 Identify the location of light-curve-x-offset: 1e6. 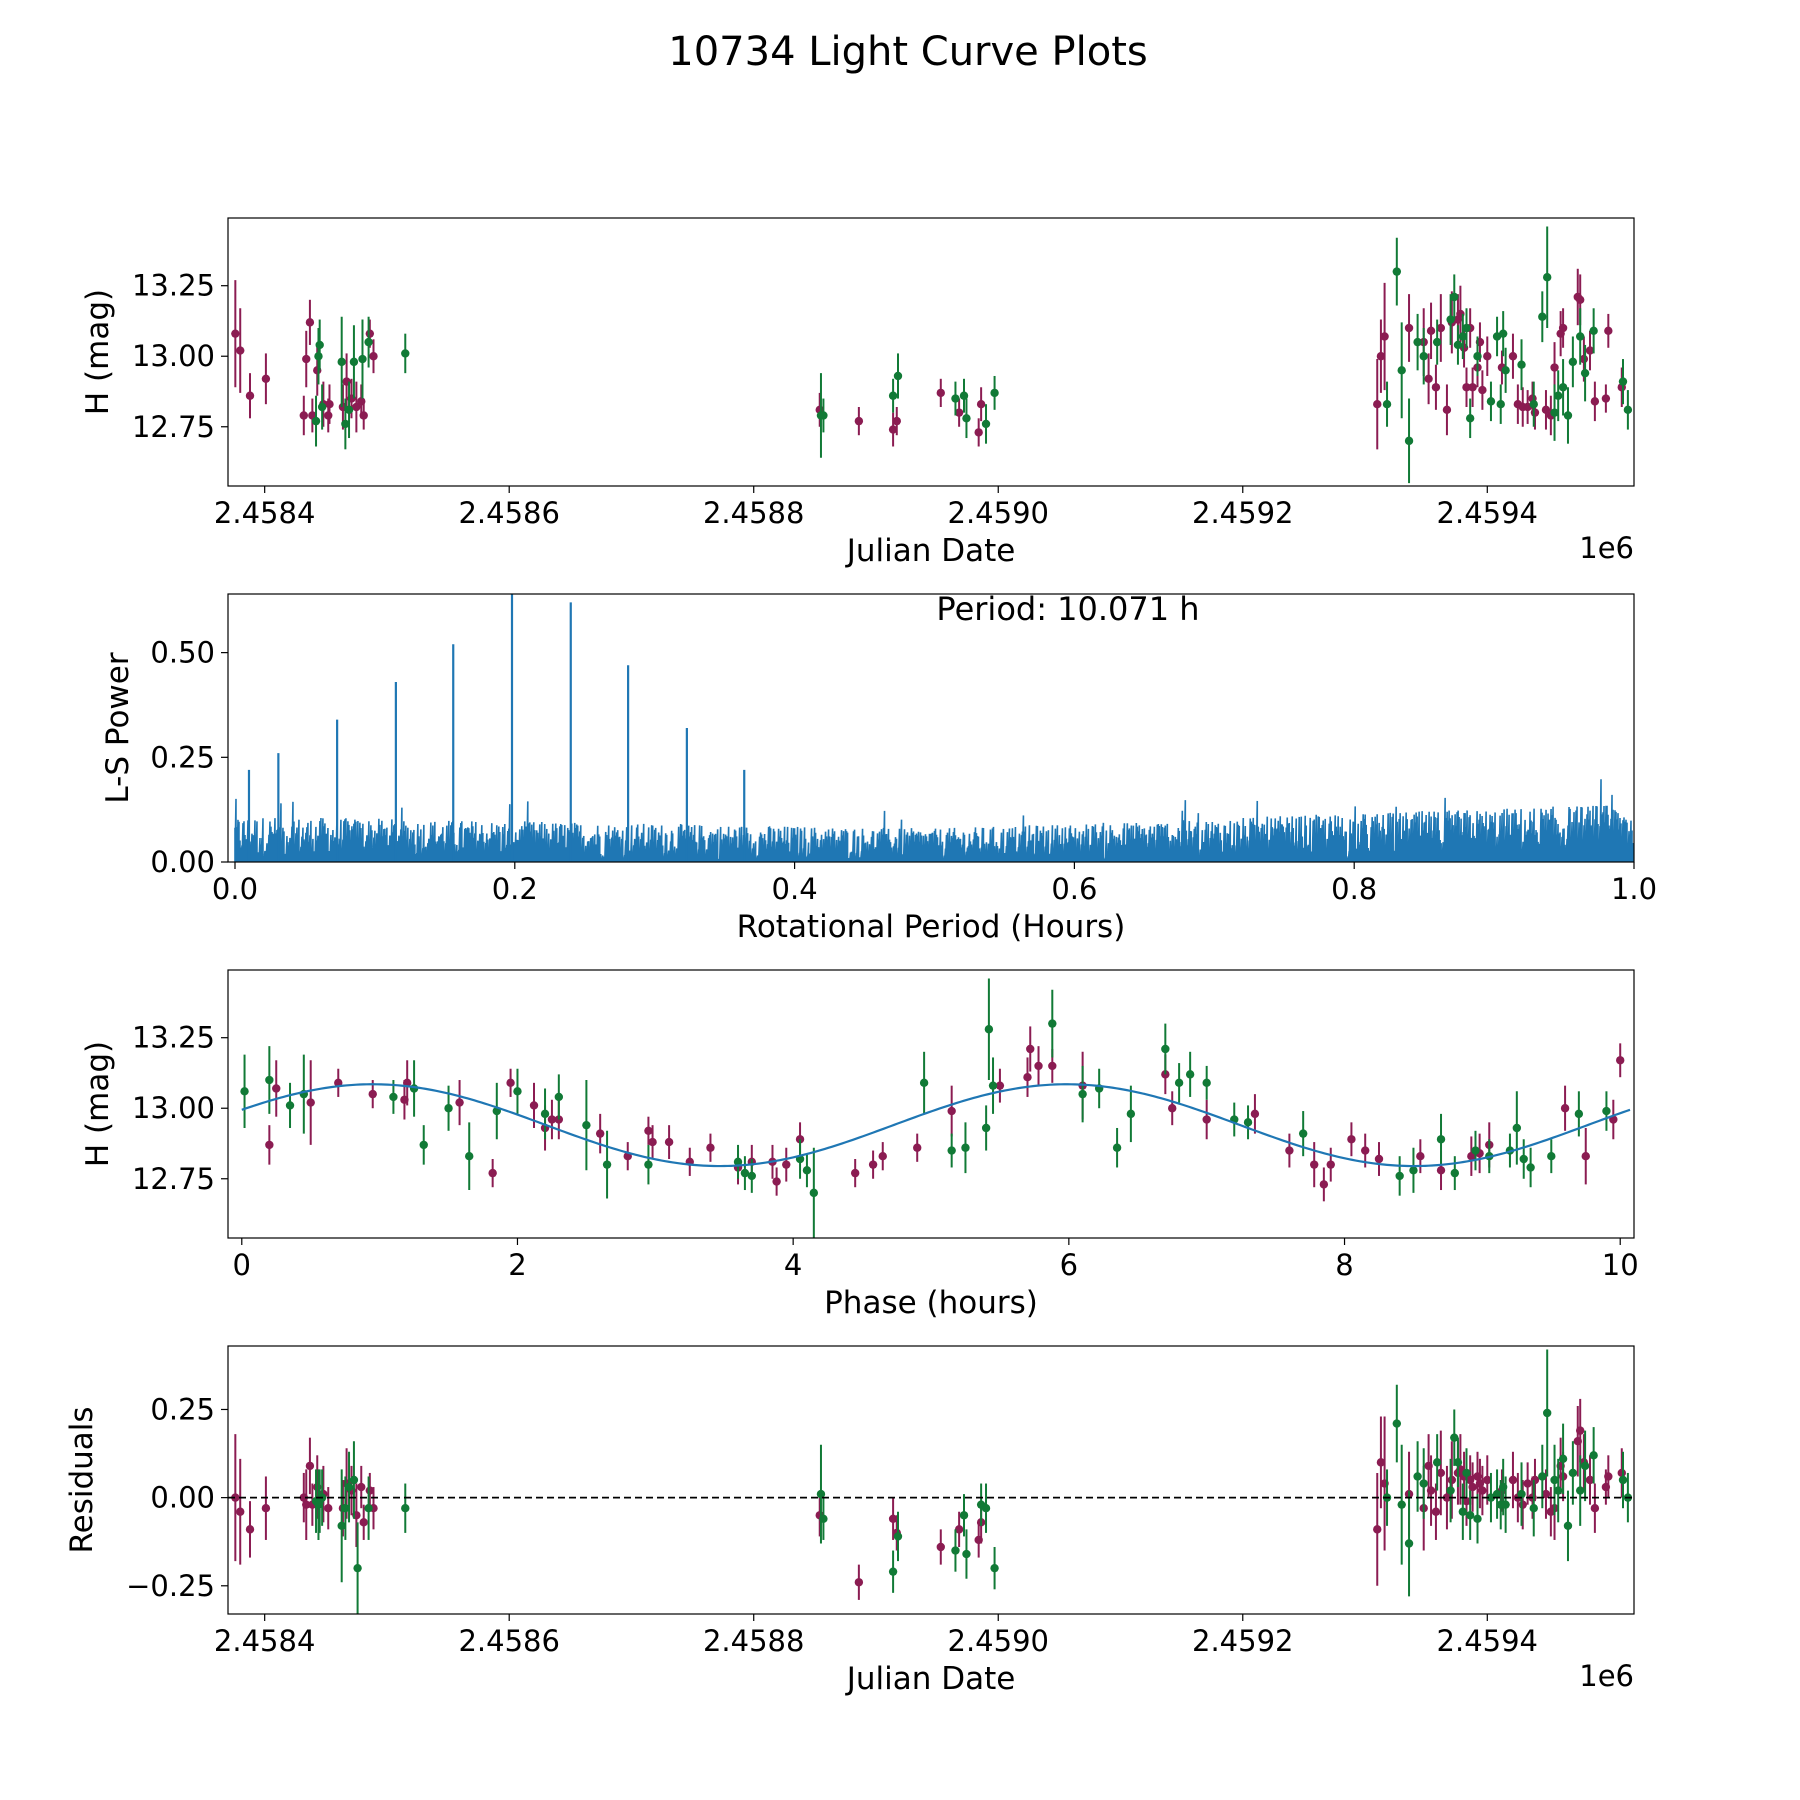
(1606, 548).